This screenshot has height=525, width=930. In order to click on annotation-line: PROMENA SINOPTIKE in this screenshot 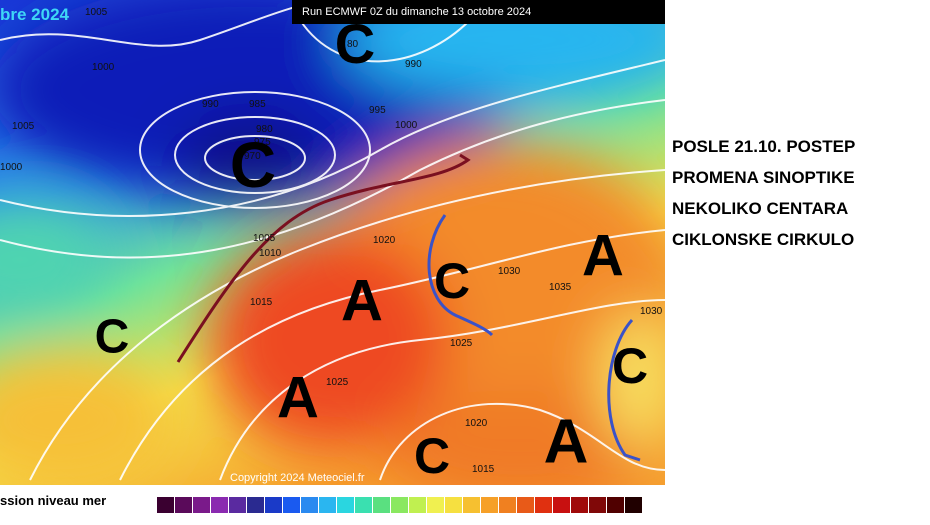, I will do `click(763, 177)`.